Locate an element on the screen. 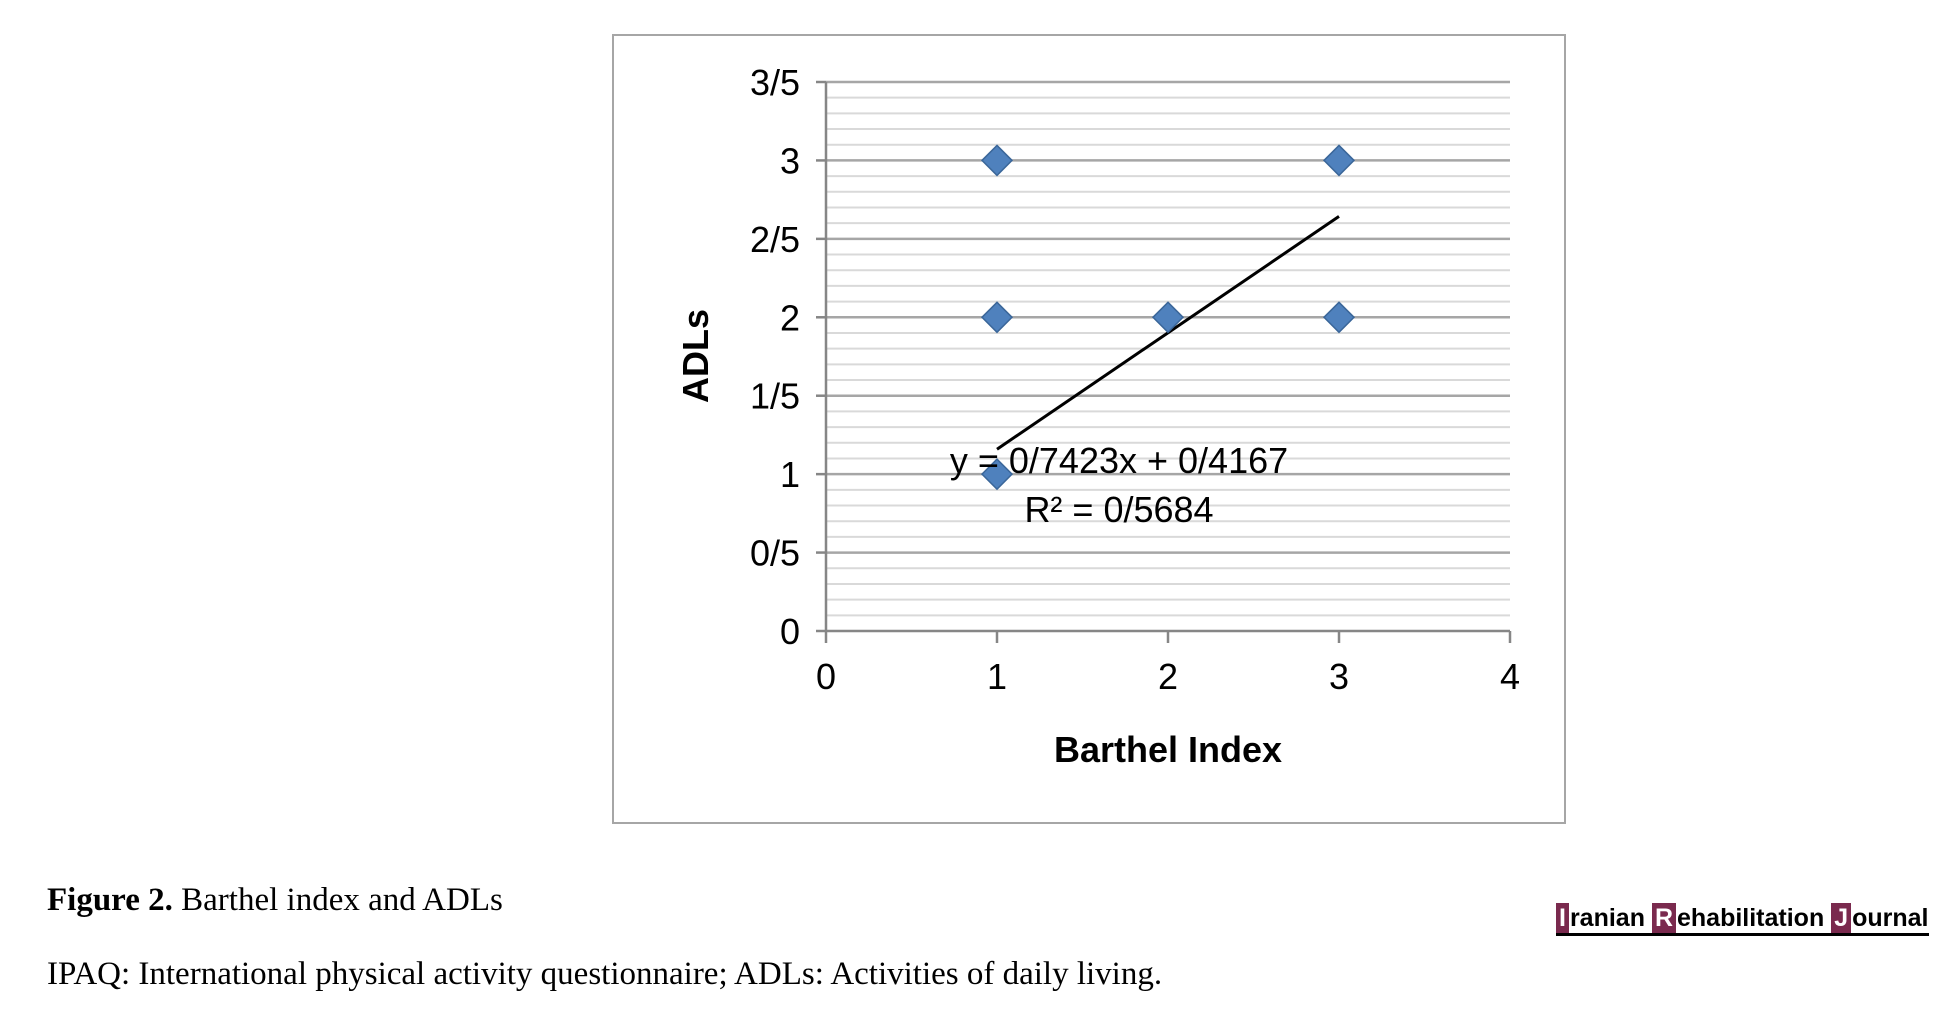 This screenshot has width=1958, height=1014. x-tick-label: 4 is located at coordinates (1510, 676).